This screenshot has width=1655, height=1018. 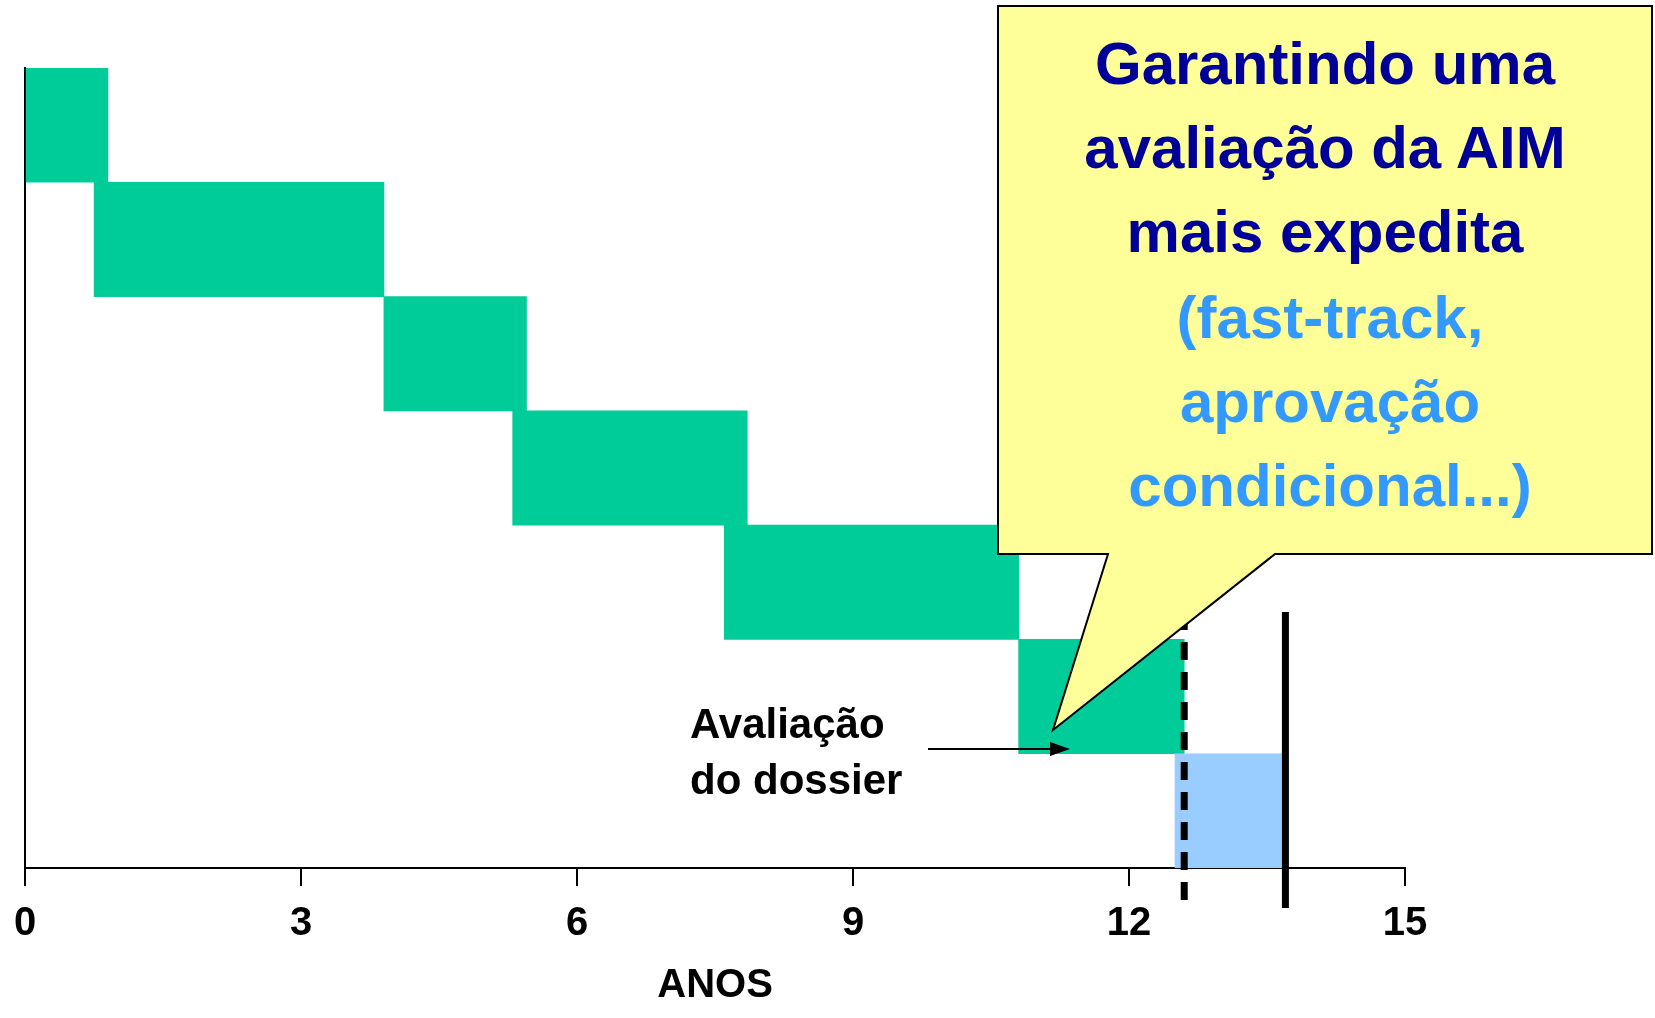 What do you see at coordinates (797, 752) in the screenshot?
I see `annotation: Avaliação do dossier` at bounding box center [797, 752].